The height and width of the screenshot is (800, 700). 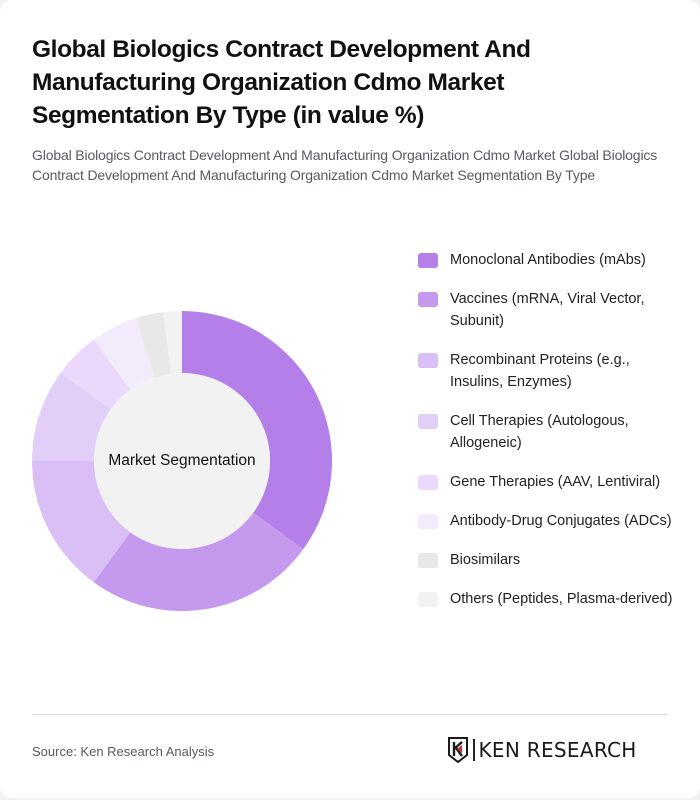 I want to click on legend-item: Cell Therapies (Autologous, Allogeneic), so click(x=548, y=432).